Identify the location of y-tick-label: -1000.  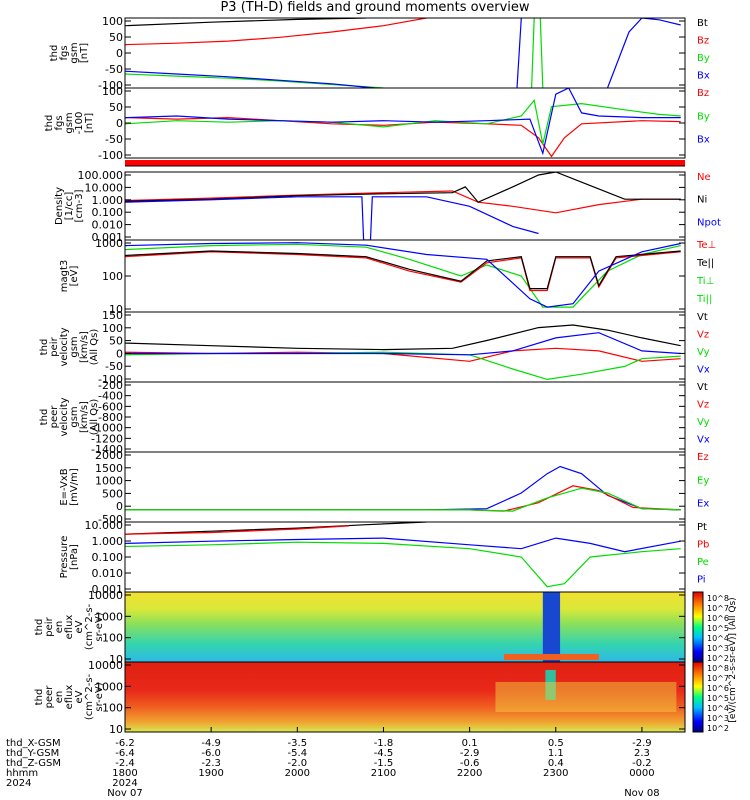
(107, 428).